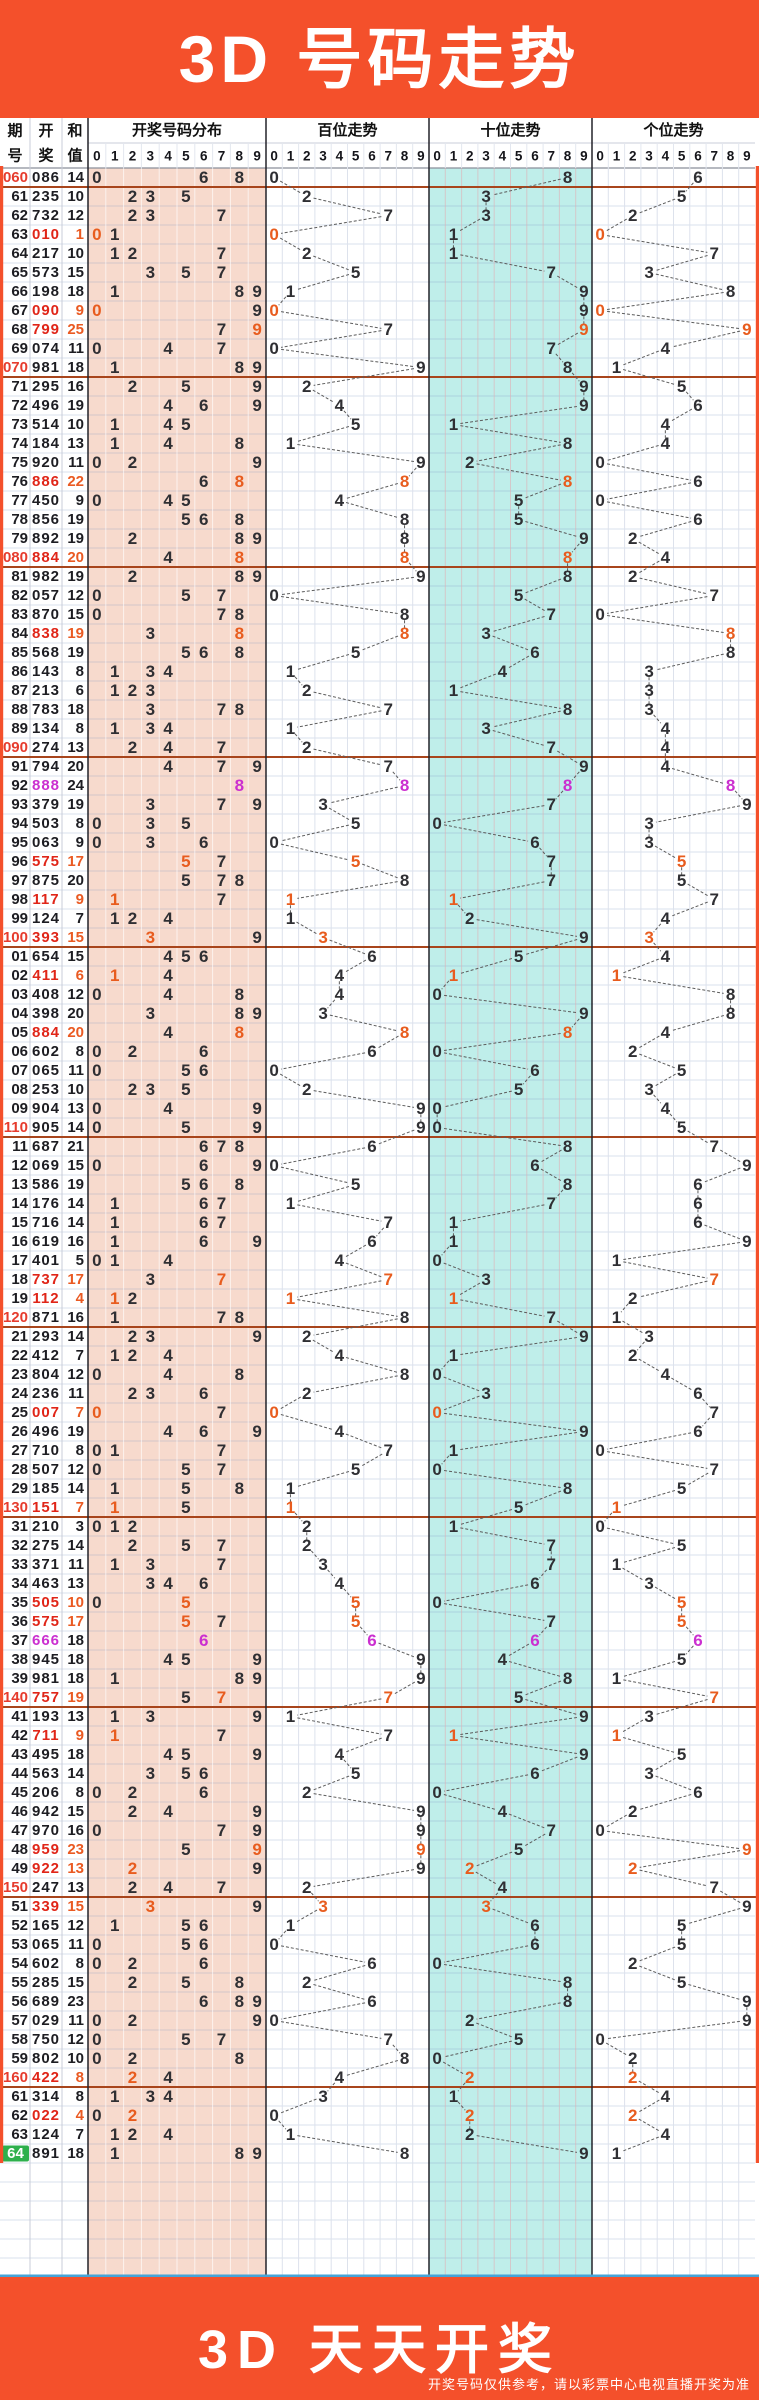  Describe the element at coordinates (75, 405) in the screenshot. I see `sum-value: 19` at that location.